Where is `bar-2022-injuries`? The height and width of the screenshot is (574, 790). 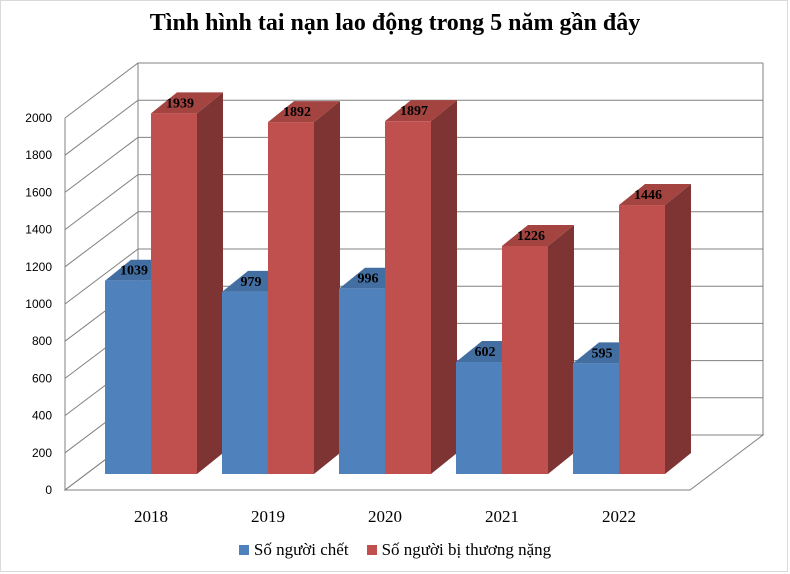 bar-2022-injuries is located at coordinates (655, 329).